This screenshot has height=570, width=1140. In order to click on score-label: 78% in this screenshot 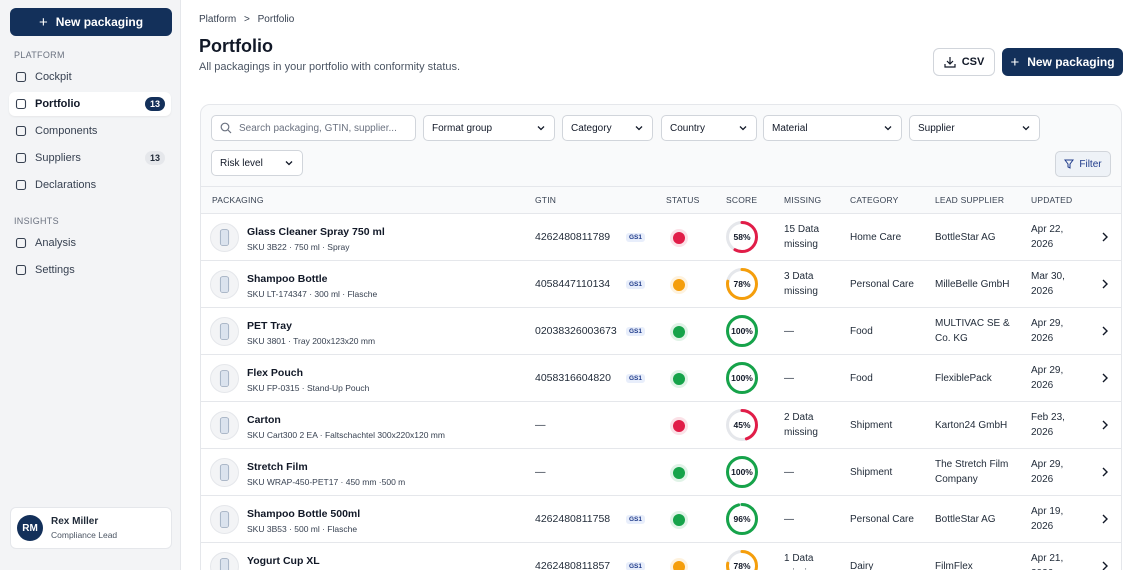, I will do `click(741, 284)`.